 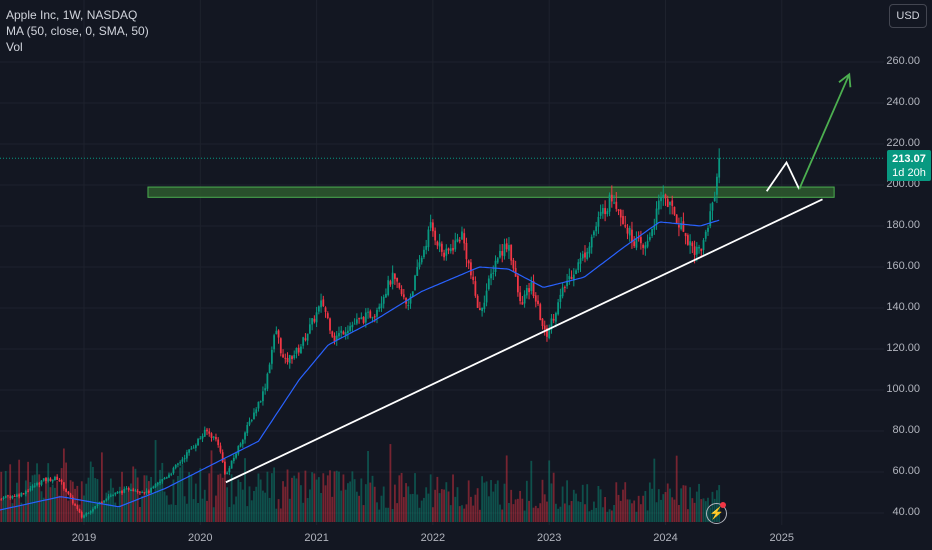 I want to click on currency-button: USD, so click(x=908, y=16).